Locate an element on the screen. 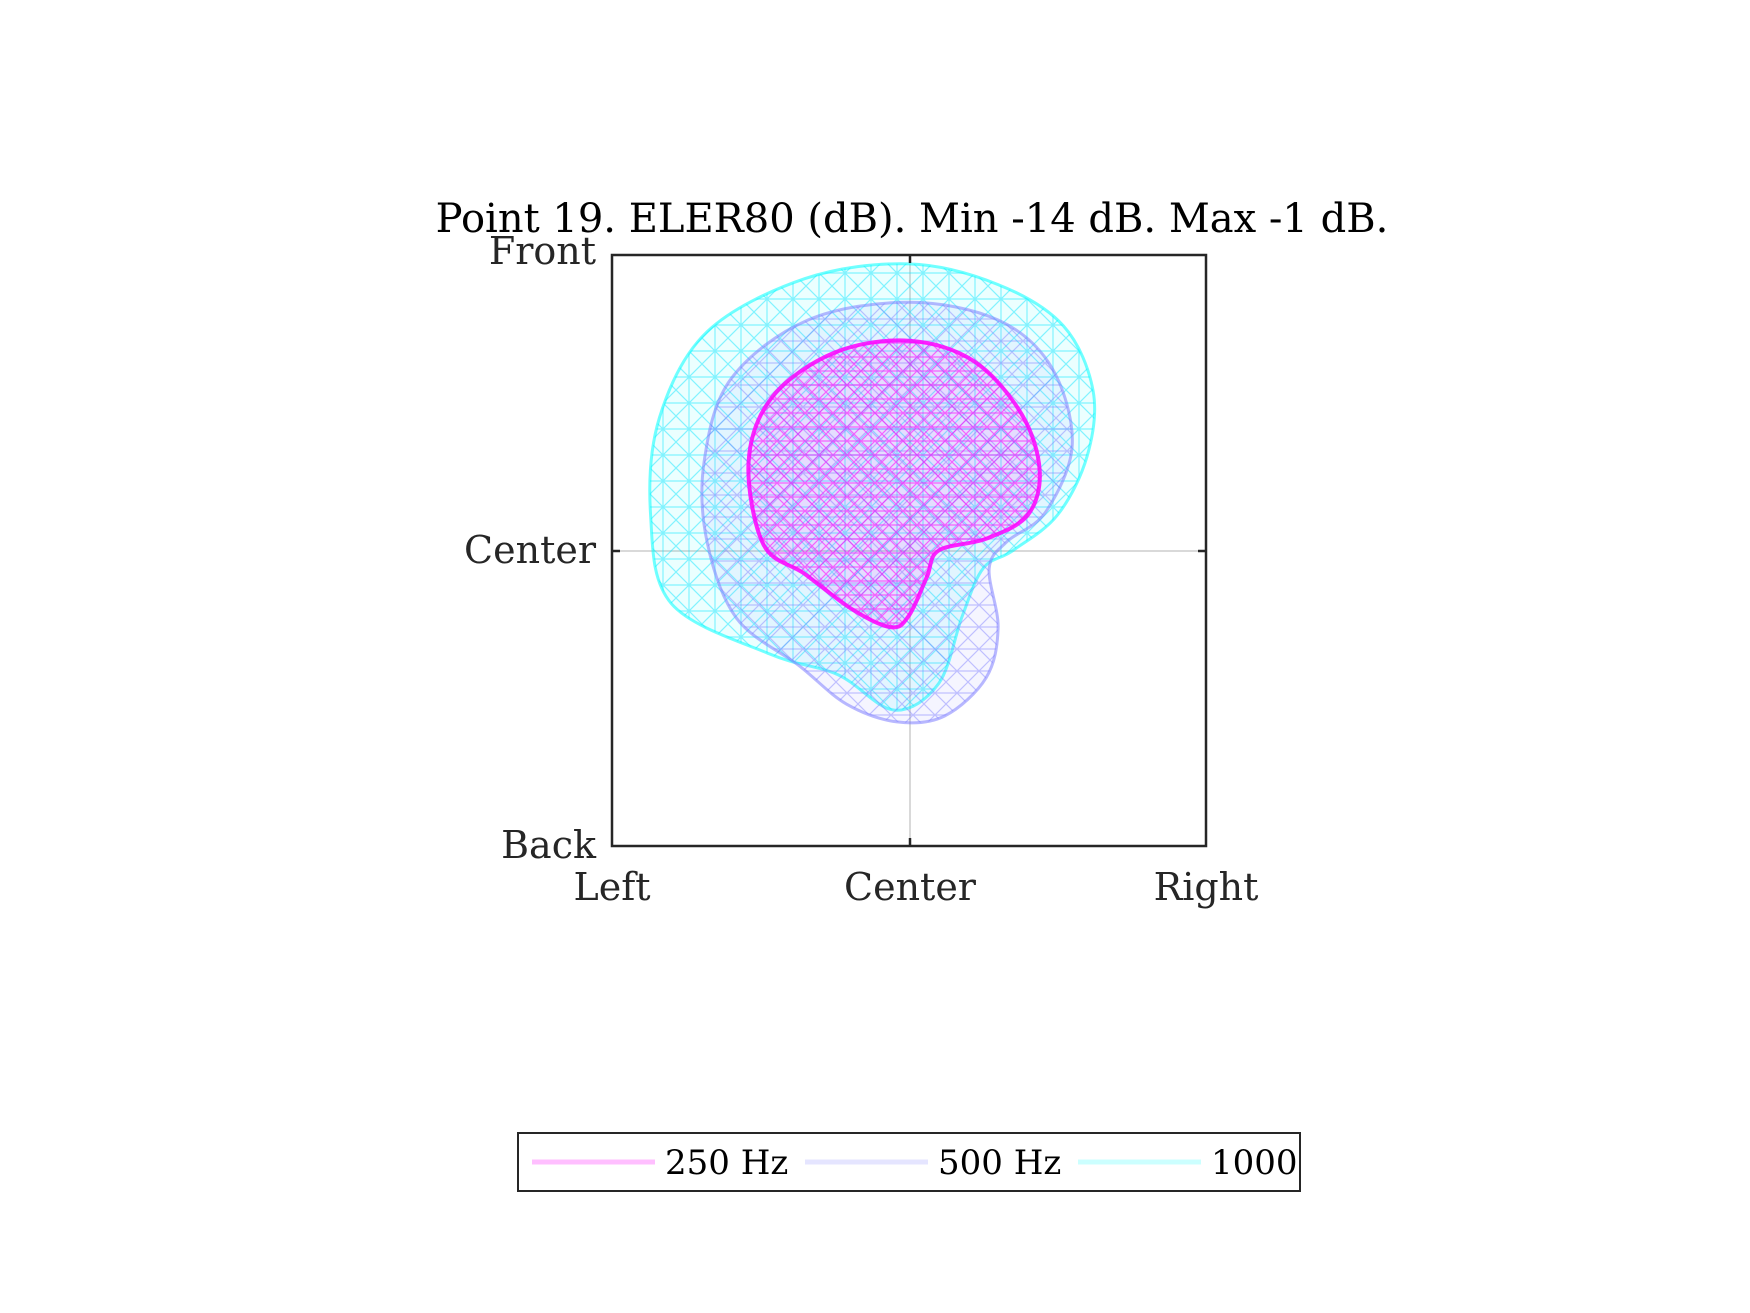  legend: 250 Hz 500 Hz 1000 is located at coordinates (909, 1162).